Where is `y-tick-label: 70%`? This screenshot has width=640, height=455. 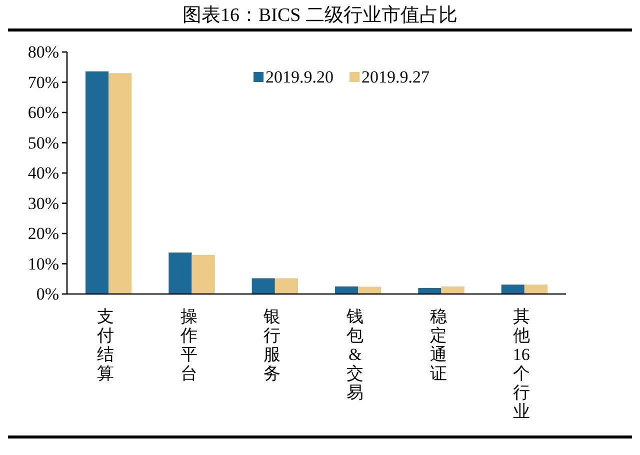
y-tick-label: 70% is located at coordinates (43, 82).